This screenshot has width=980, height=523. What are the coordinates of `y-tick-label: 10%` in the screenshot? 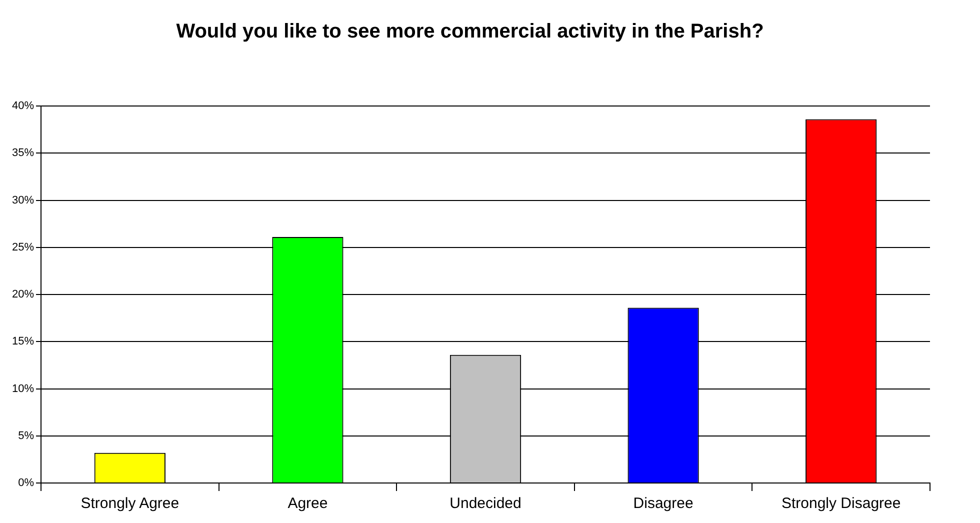 It's located at (23, 388).